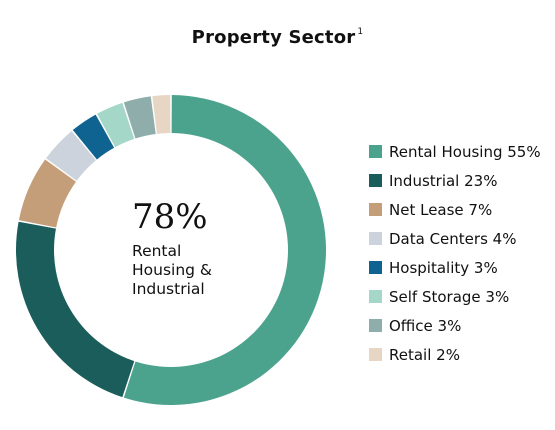 This screenshot has height=430, width=555. I want to click on center-value: 78%, so click(170, 217).